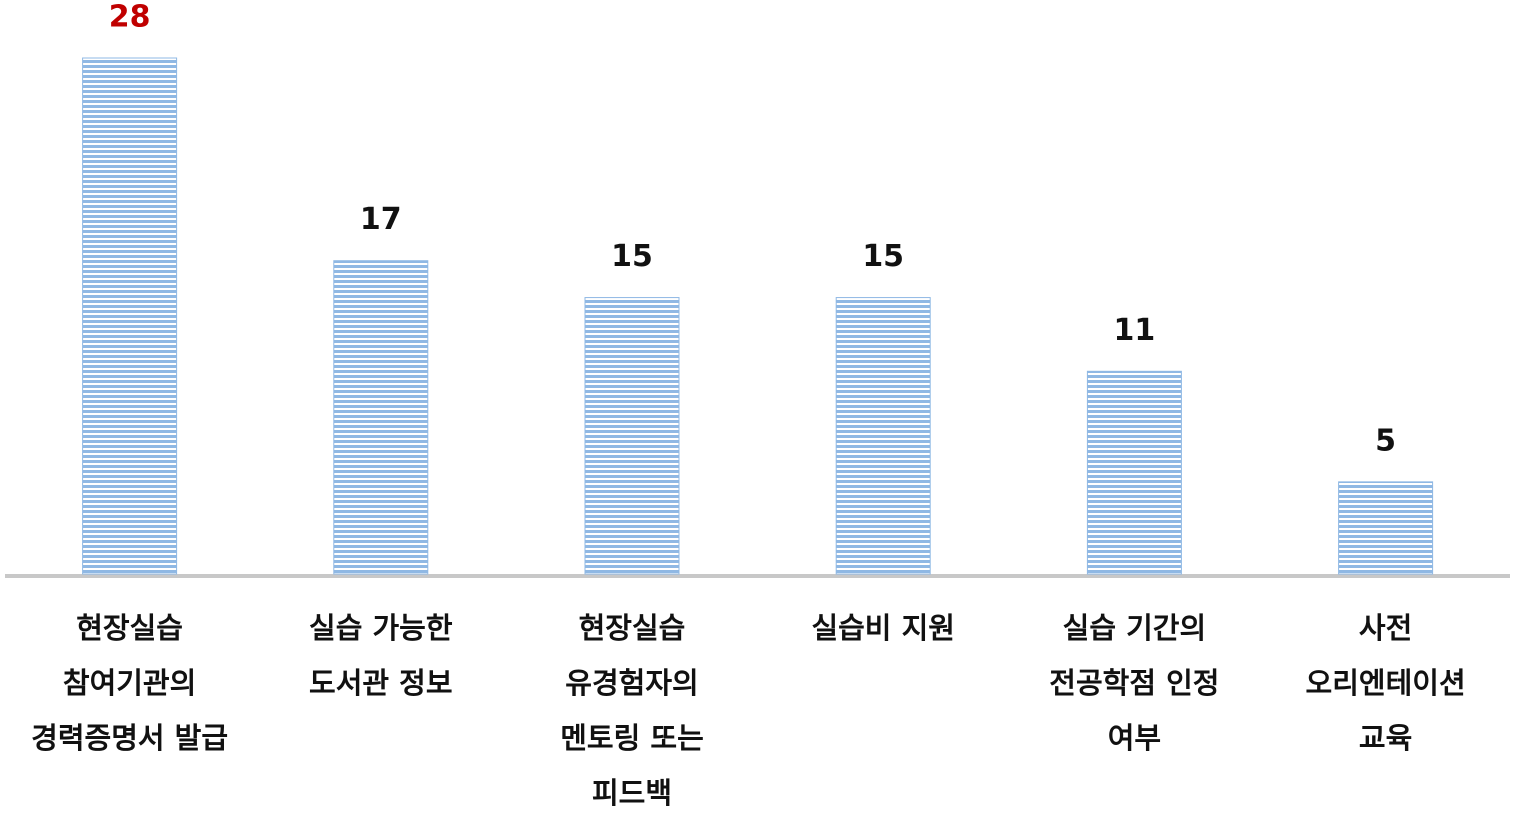  What do you see at coordinates (632, 793) in the screenshot?
I see `x-tick-label: 피드백` at bounding box center [632, 793].